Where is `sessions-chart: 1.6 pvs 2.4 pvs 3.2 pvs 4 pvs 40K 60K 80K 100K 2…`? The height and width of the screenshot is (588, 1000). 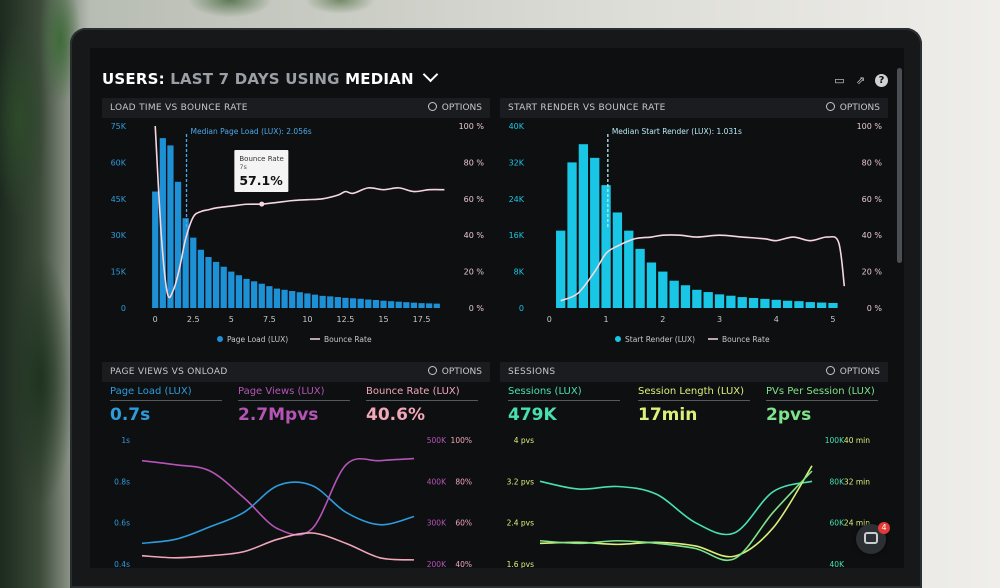 sessions-chart: 1.6 pvs 2.4 pvs 3.2 pvs 4 pvs 40K 60K 80K 100K 2… is located at coordinates (689, 502).